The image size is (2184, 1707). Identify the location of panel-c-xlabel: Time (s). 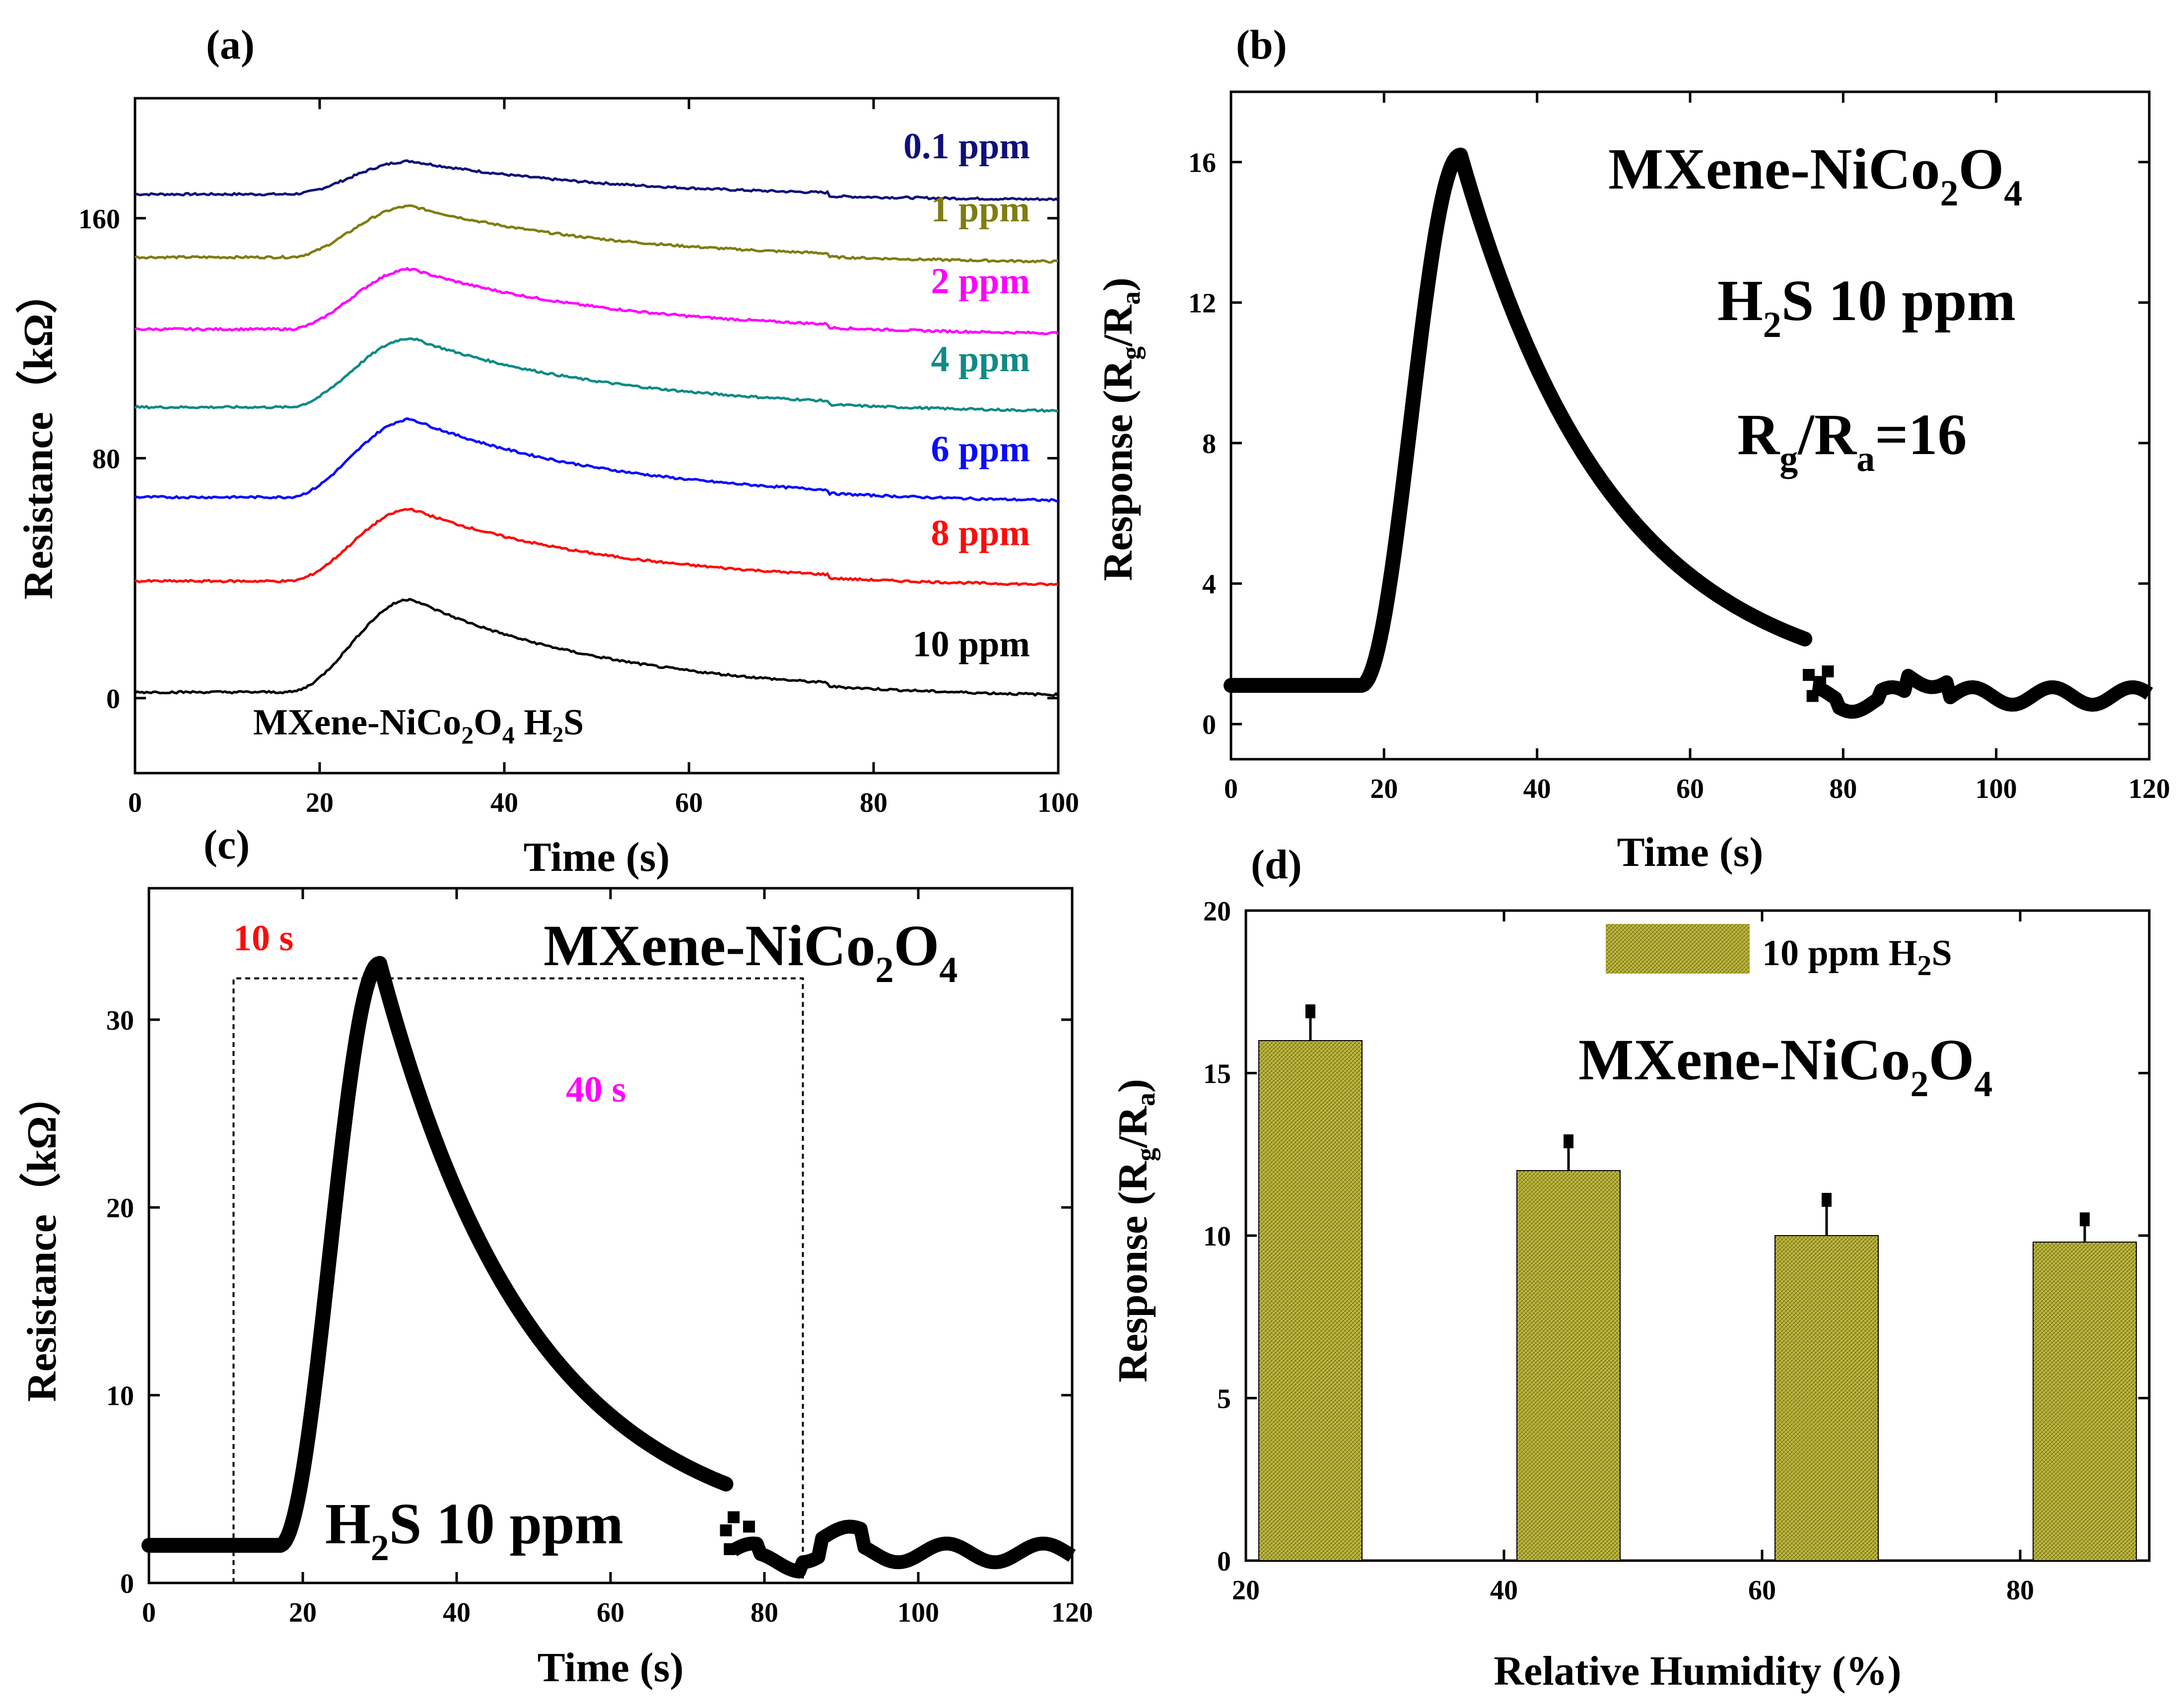
(611, 1667).